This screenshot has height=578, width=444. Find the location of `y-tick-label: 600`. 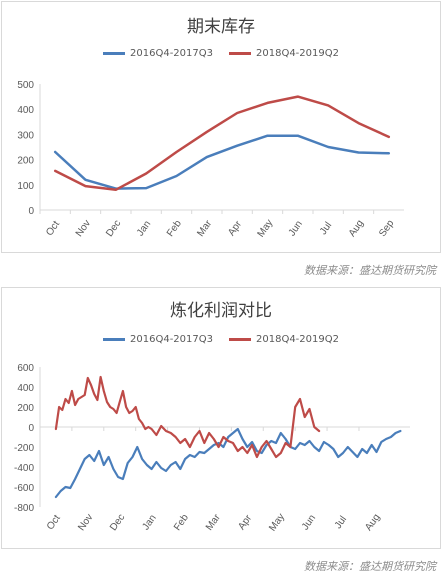

y-tick-label: 600 is located at coordinates (25, 368).